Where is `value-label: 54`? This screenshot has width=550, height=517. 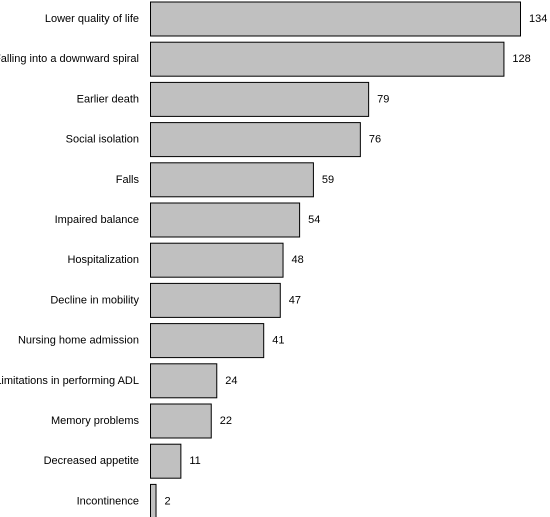 value-label: 54 is located at coordinates (314, 220).